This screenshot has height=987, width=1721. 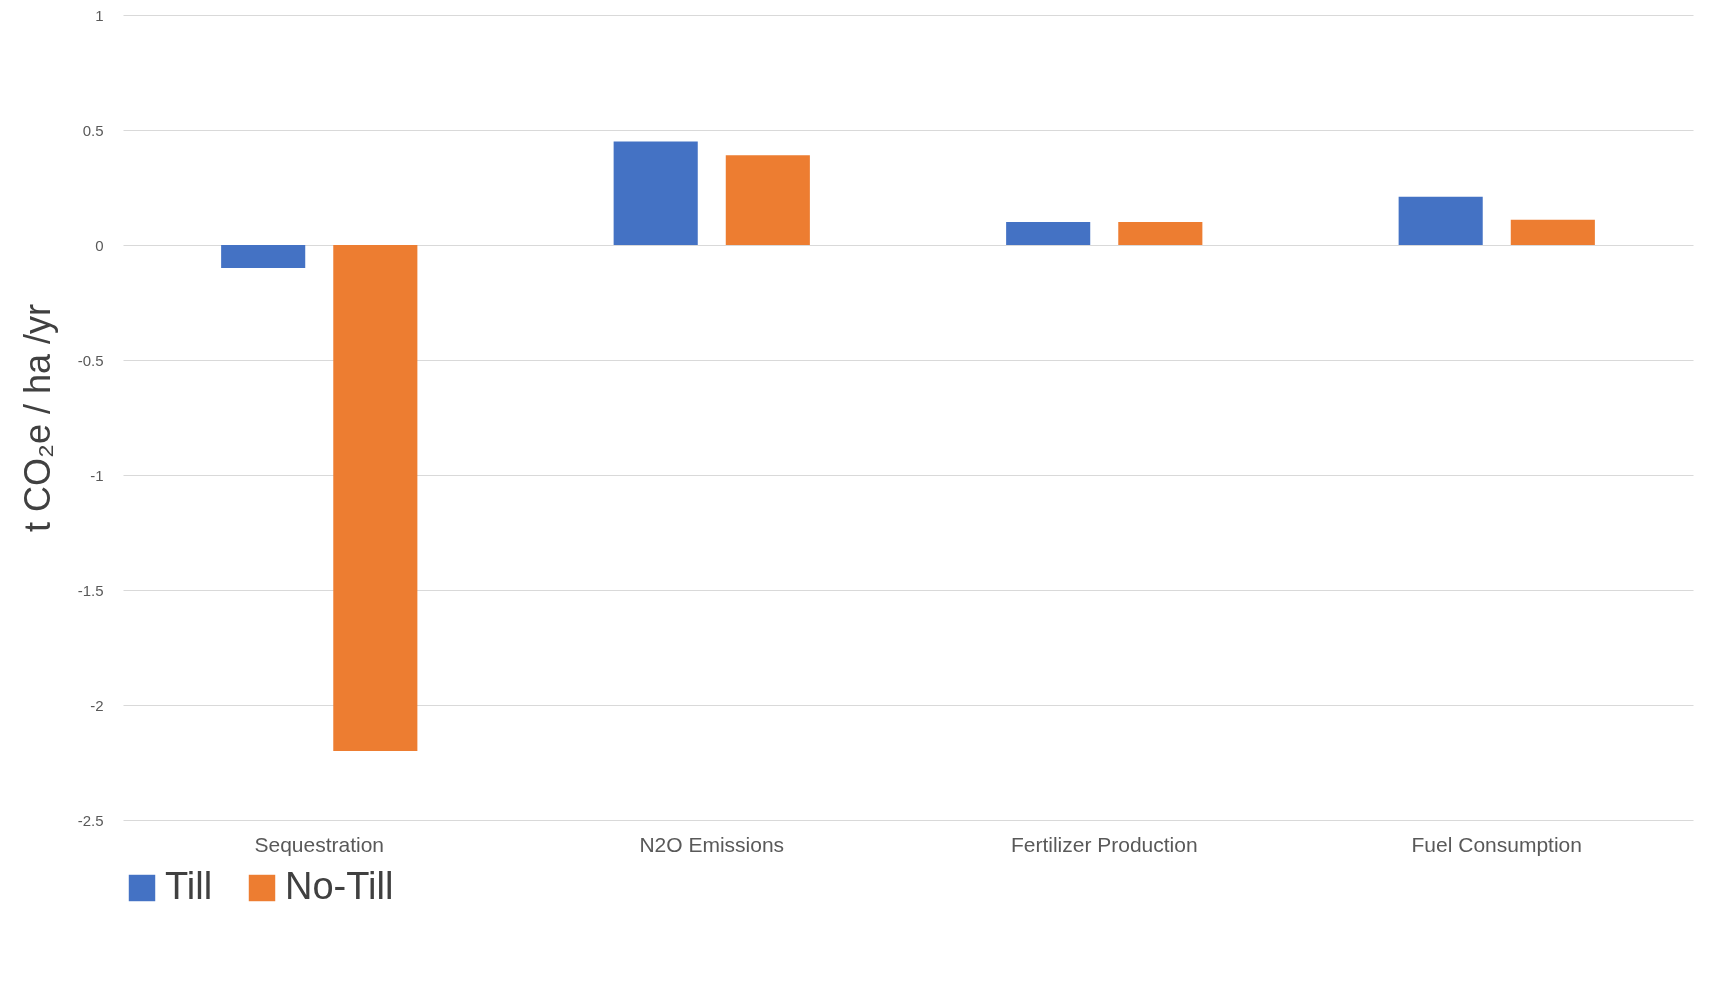 What do you see at coordinates (99, 245) in the screenshot?
I see `y-tick-label: 0` at bounding box center [99, 245].